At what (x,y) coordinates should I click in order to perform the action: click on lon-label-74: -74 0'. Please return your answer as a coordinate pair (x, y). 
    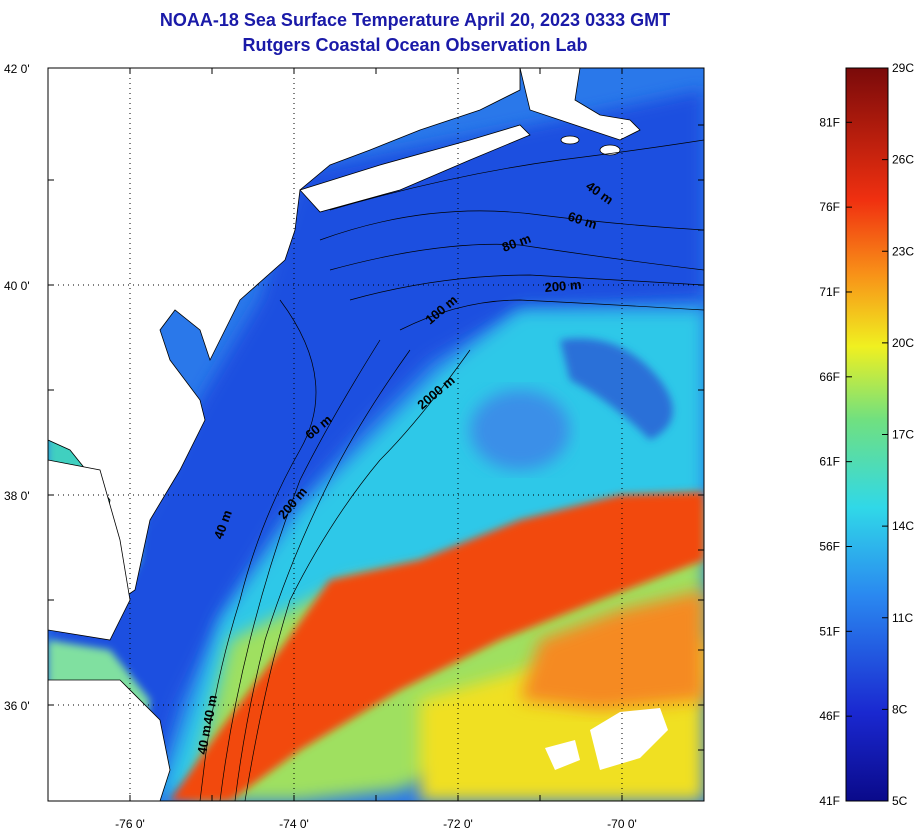
    Looking at the image, I should click on (294, 824).